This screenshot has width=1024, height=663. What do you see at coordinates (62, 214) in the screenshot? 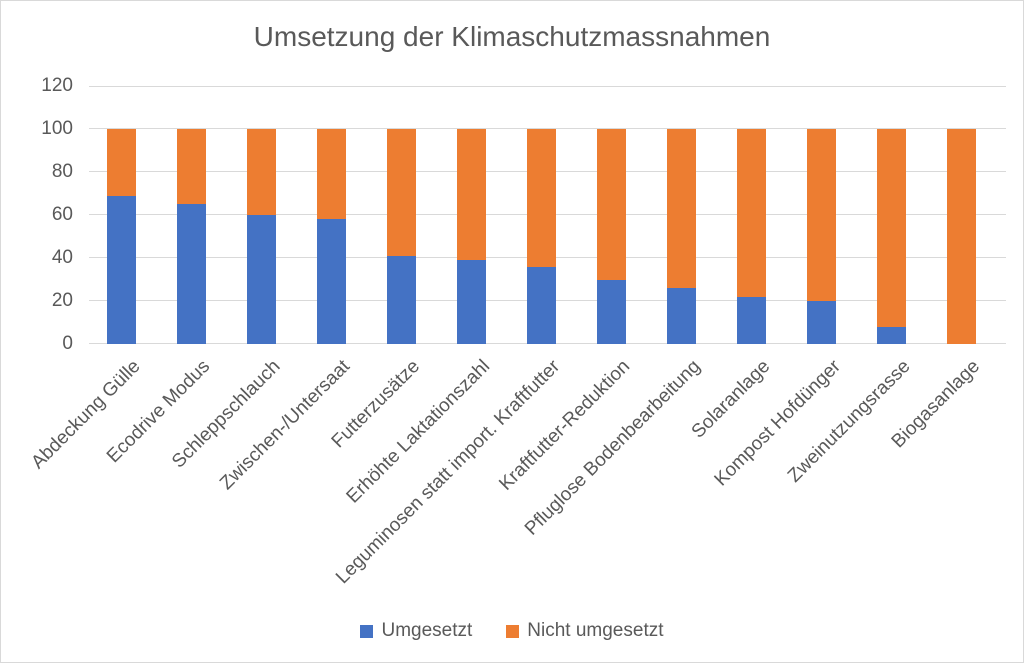
I see `y-axis-tick-label: 60` at bounding box center [62, 214].